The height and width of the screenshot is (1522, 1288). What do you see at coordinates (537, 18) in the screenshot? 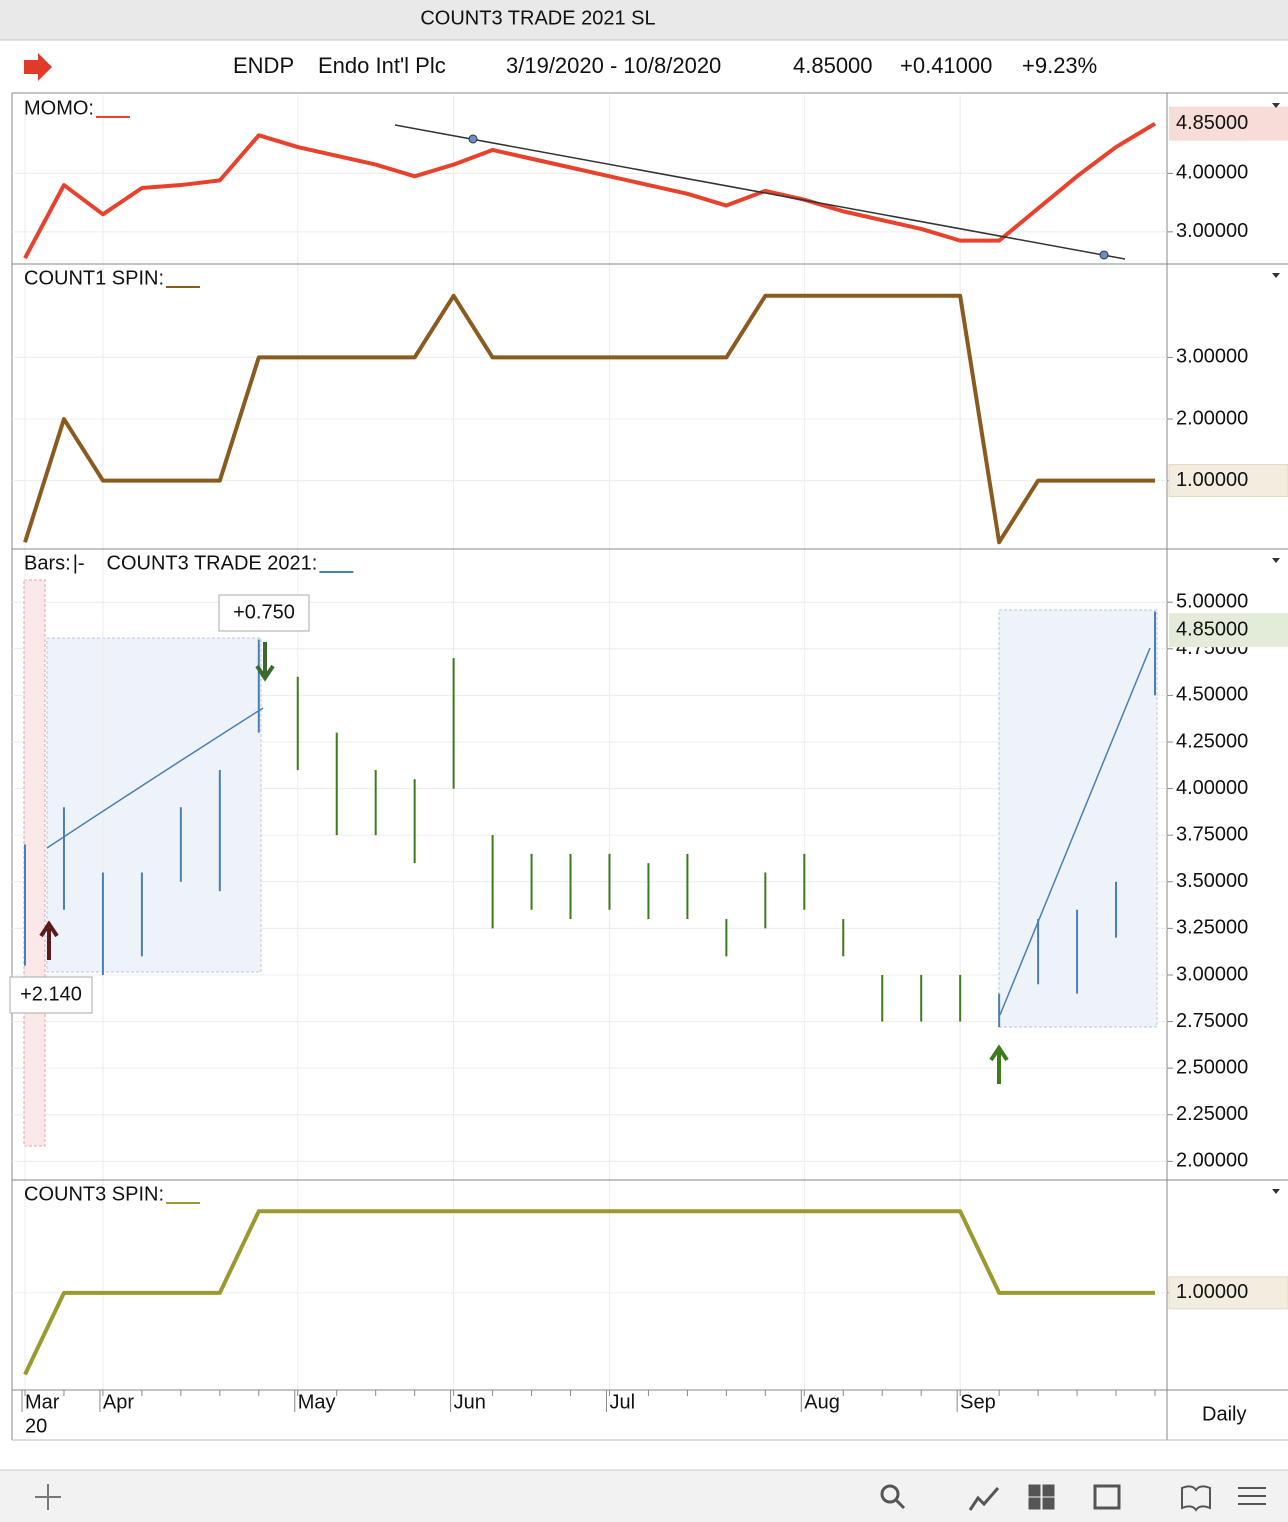
I see `window-title: COUNT3 TRADE 2021 SL` at bounding box center [537, 18].